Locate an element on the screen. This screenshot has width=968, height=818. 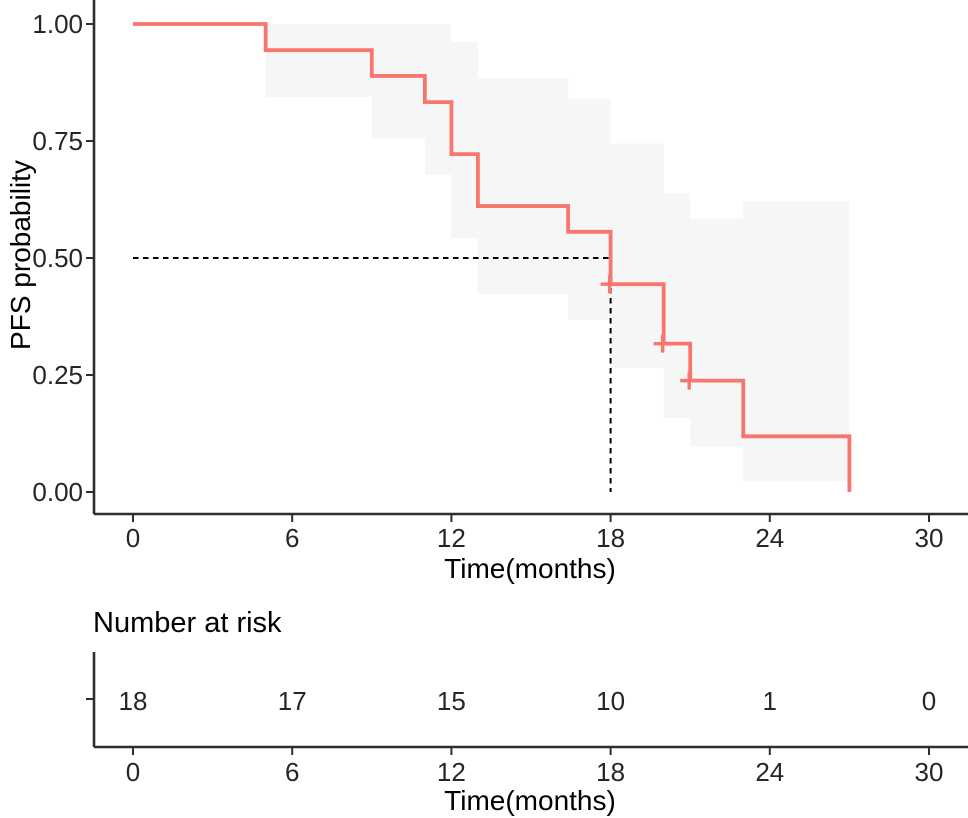
y-tick-label: 1.00 is located at coordinates (57, 24).